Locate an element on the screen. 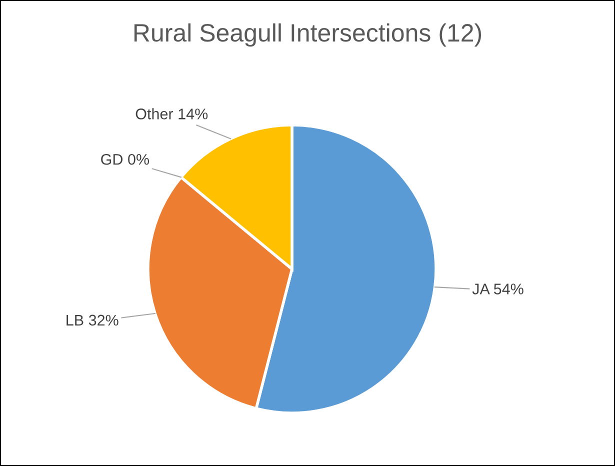 This screenshot has height=466, width=615. slice-label: JA 54% is located at coordinates (498, 289).